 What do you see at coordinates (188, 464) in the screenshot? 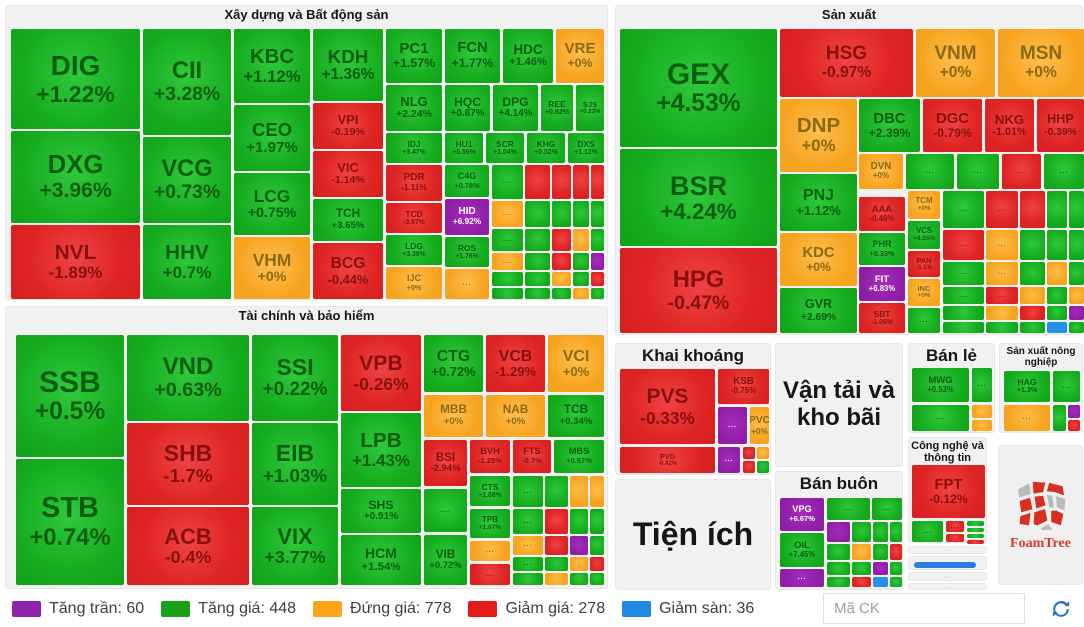
I see `tile-SHB: SHB -1.7%` at bounding box center [188, 464].